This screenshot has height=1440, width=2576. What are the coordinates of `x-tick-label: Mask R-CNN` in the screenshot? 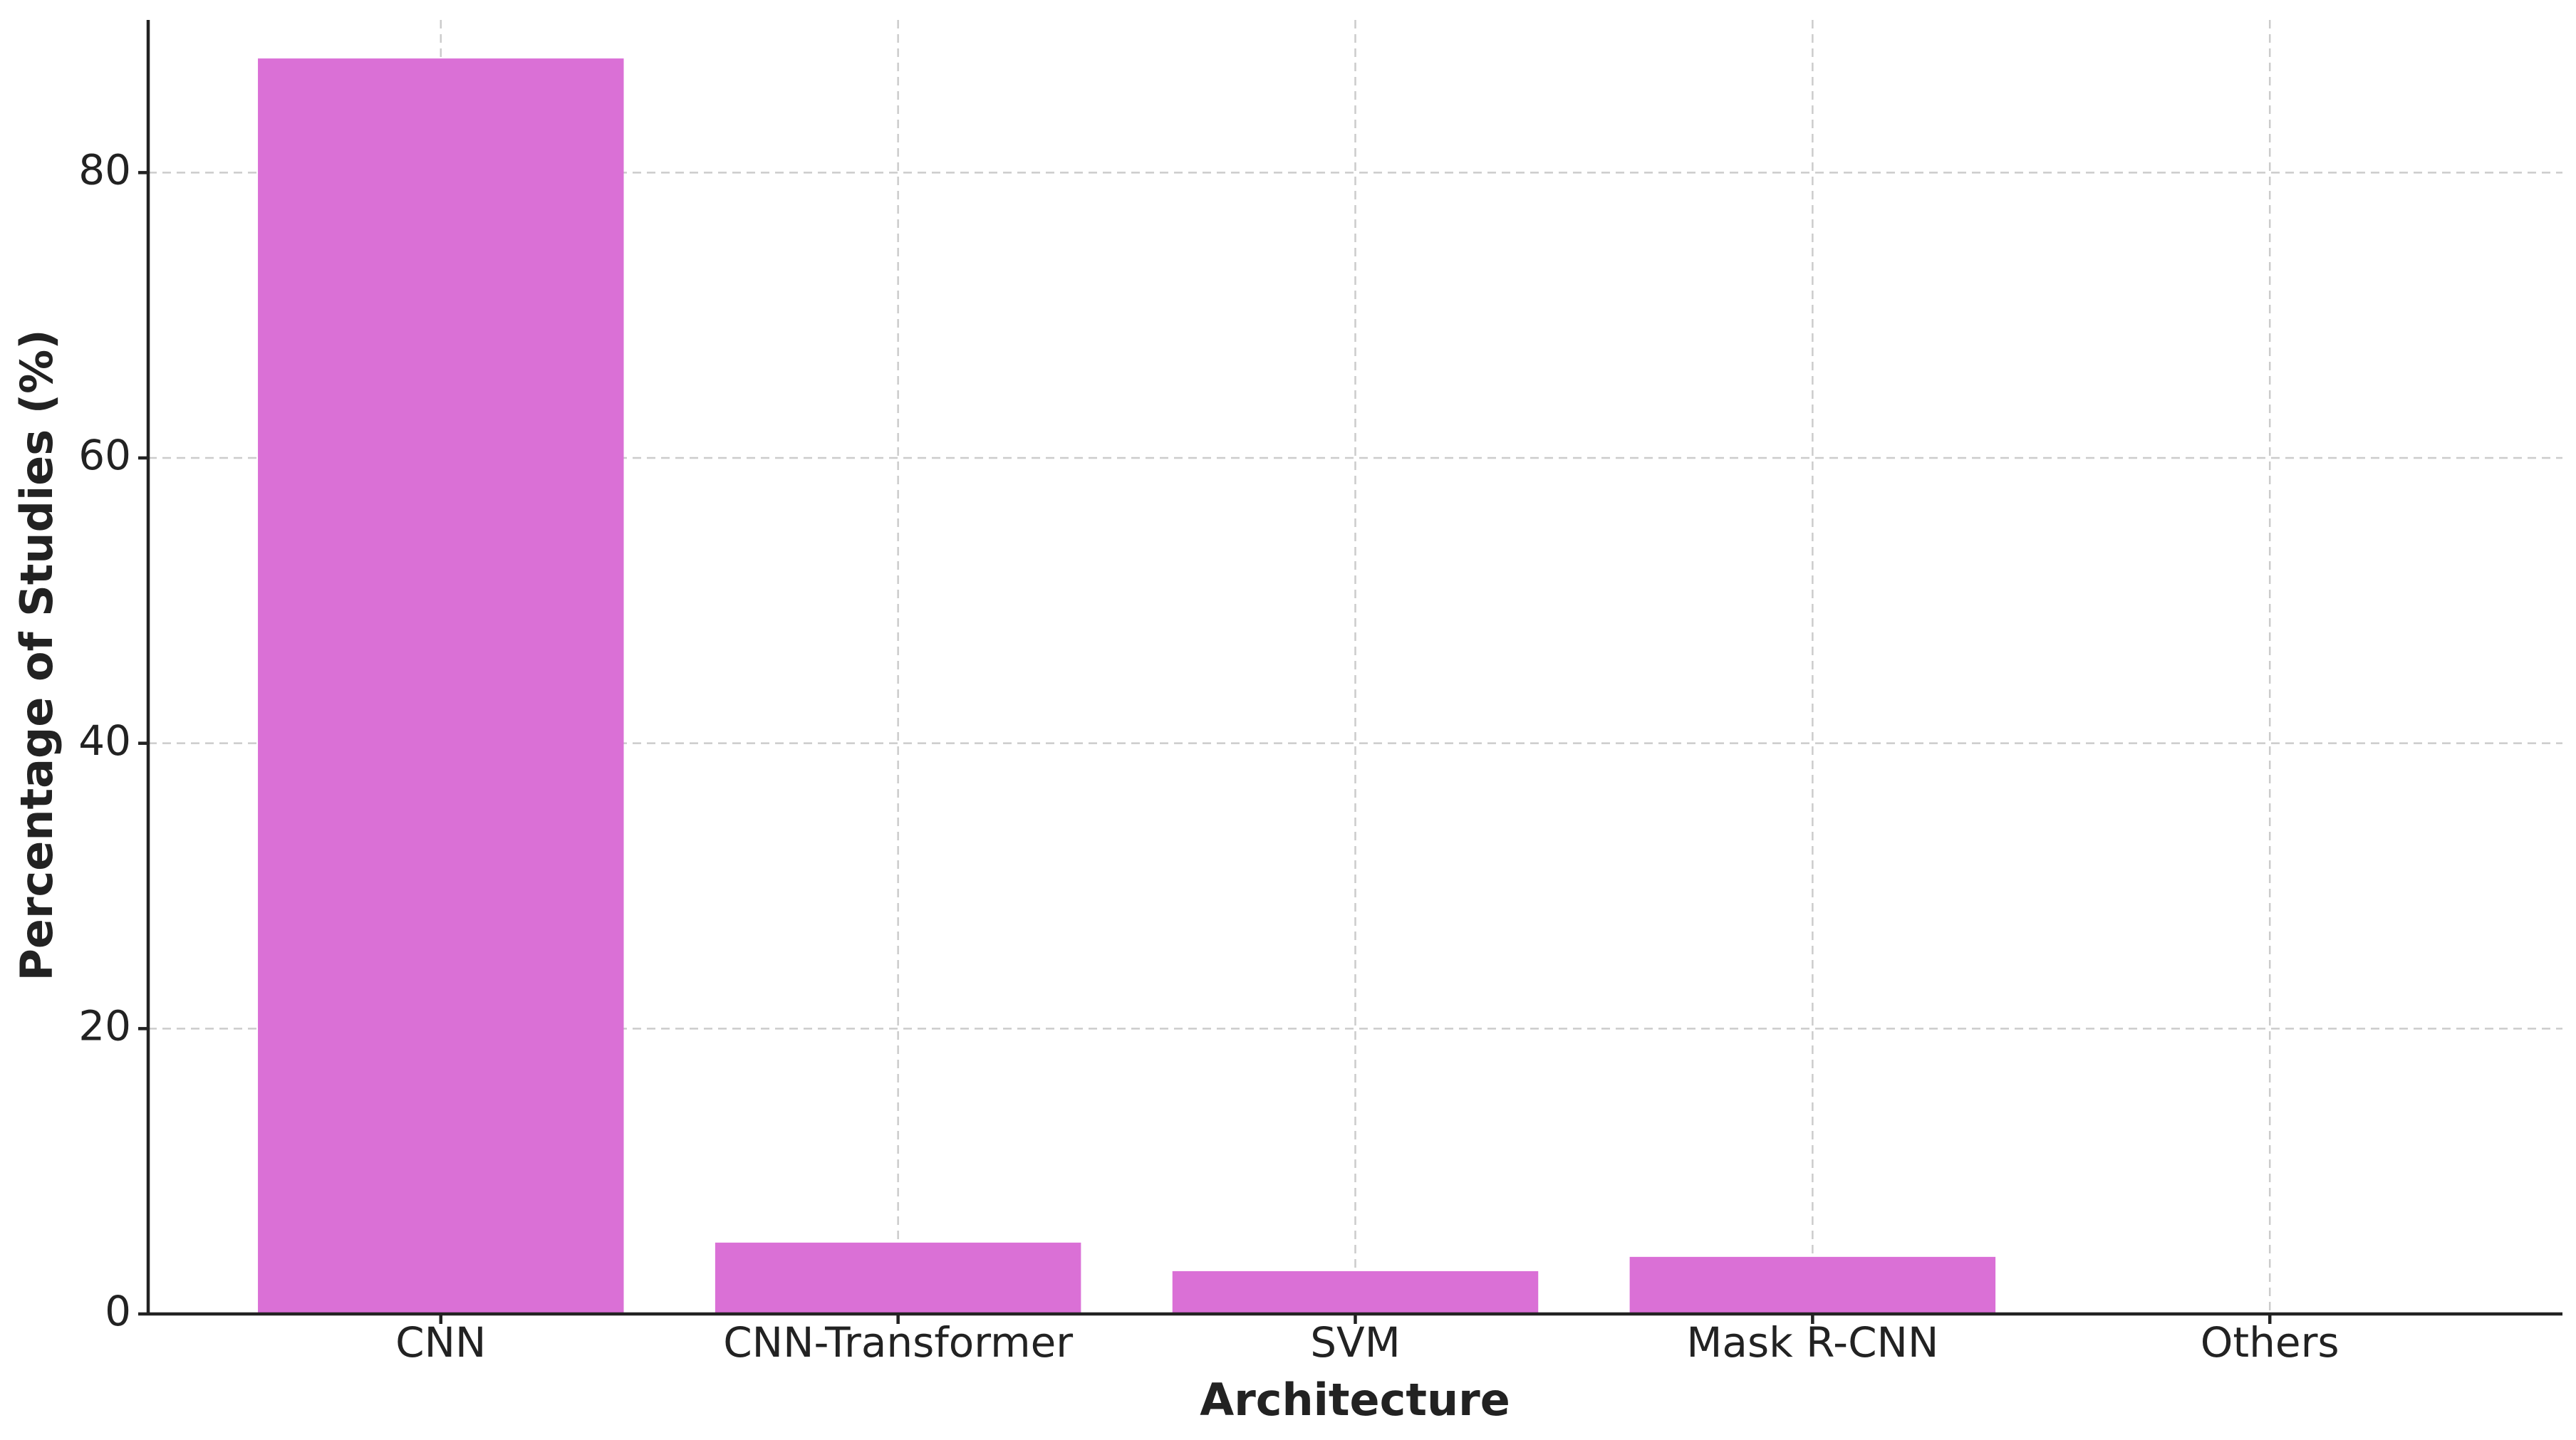 It's located at (1812, 1342).